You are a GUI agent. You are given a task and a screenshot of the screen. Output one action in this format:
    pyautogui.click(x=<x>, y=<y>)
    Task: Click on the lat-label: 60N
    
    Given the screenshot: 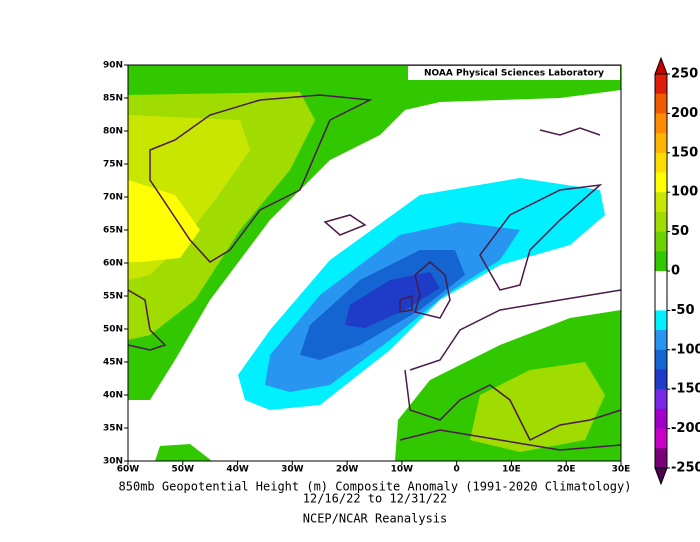 What is the action you would take?
    pyautogui.click(x=113, y=264)
    